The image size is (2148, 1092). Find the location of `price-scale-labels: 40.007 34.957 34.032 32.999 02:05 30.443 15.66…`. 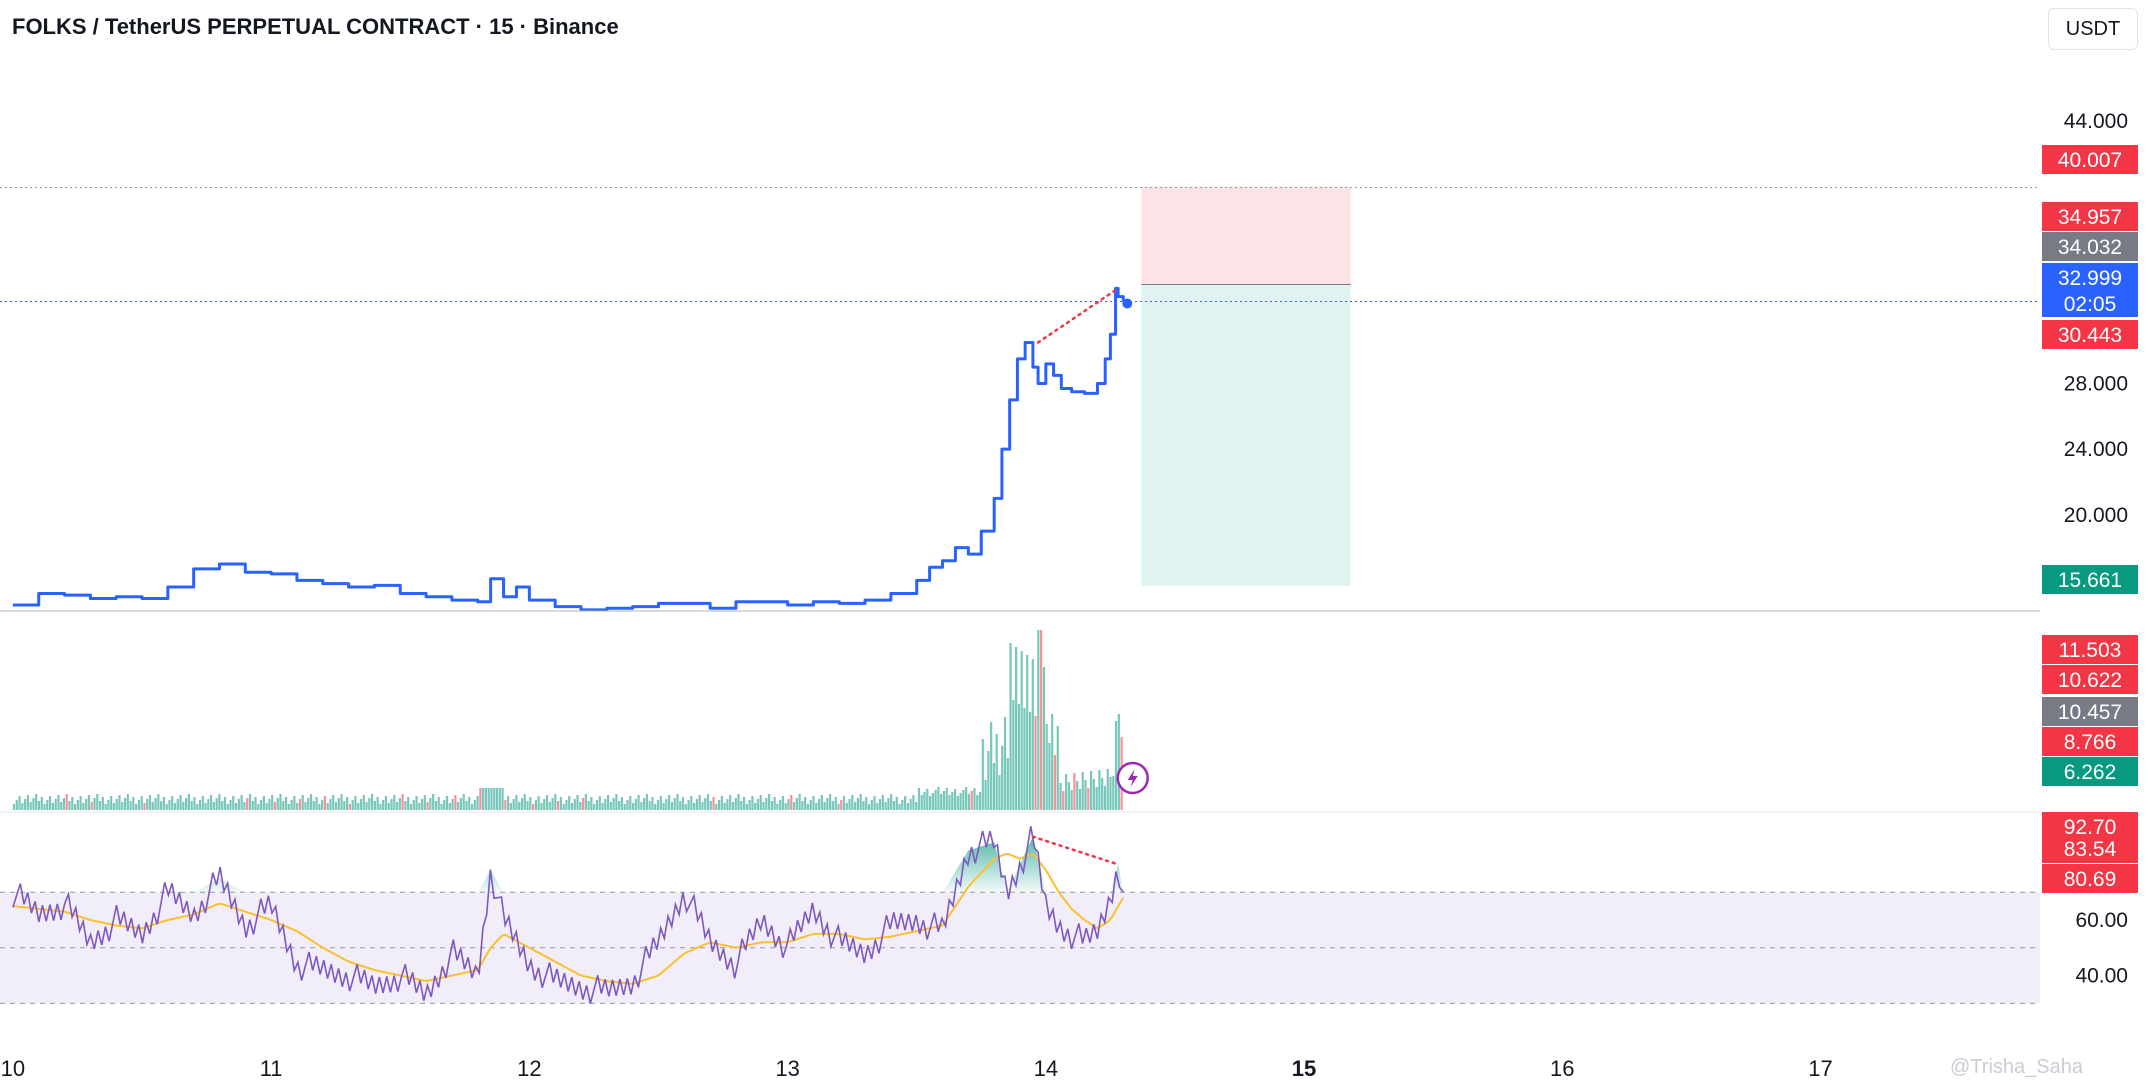

price-scale-labels: 40.007 34.957 34.032 32.999 02:05 30.443 15.66… is located at coordinates (2090, 519).